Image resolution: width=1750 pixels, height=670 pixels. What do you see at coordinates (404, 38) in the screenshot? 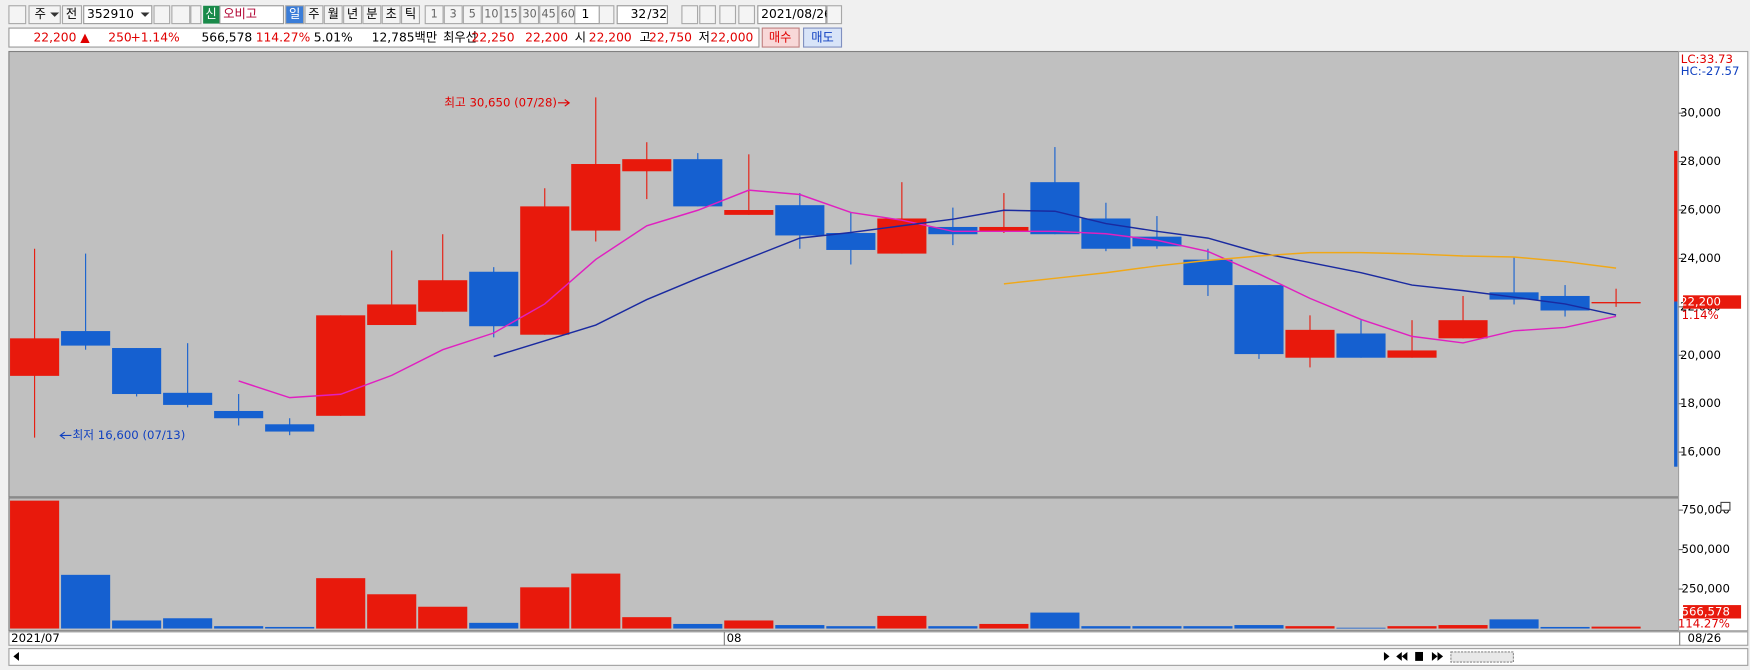
I see `amount: 12,785백만` at bounding box center [404, 38].